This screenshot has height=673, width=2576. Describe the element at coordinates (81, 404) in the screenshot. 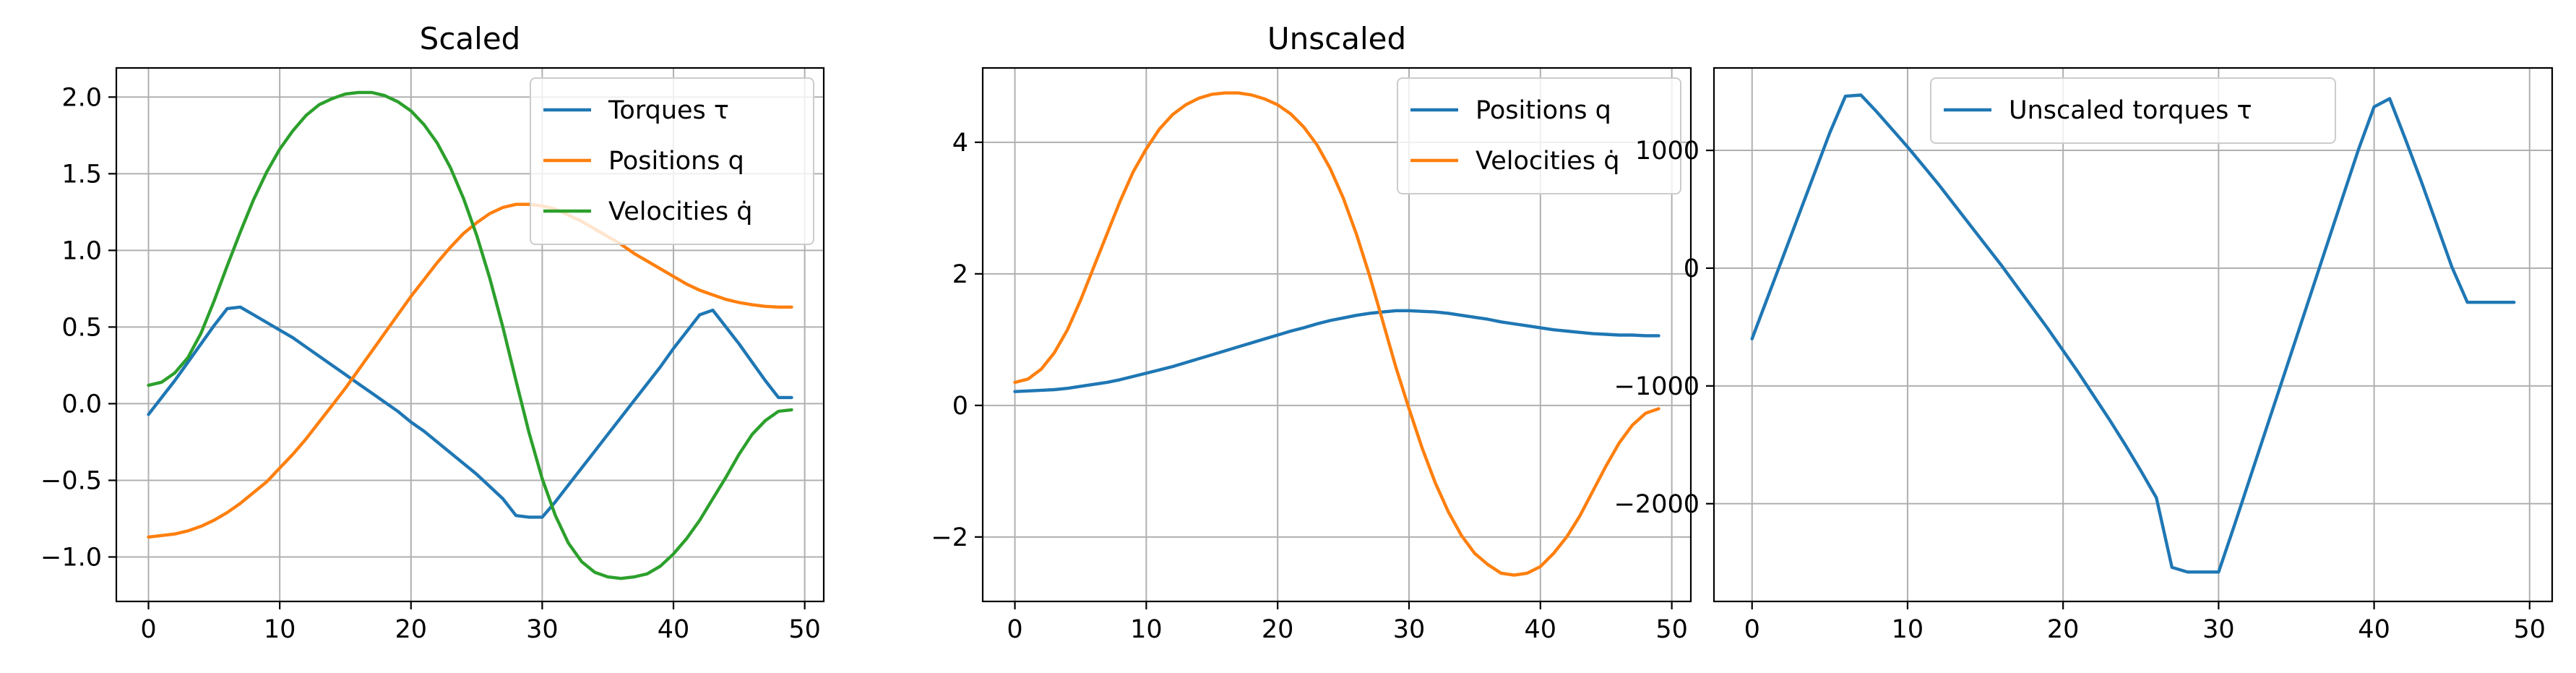

I see `y-tick-label: 0.0` at that location.